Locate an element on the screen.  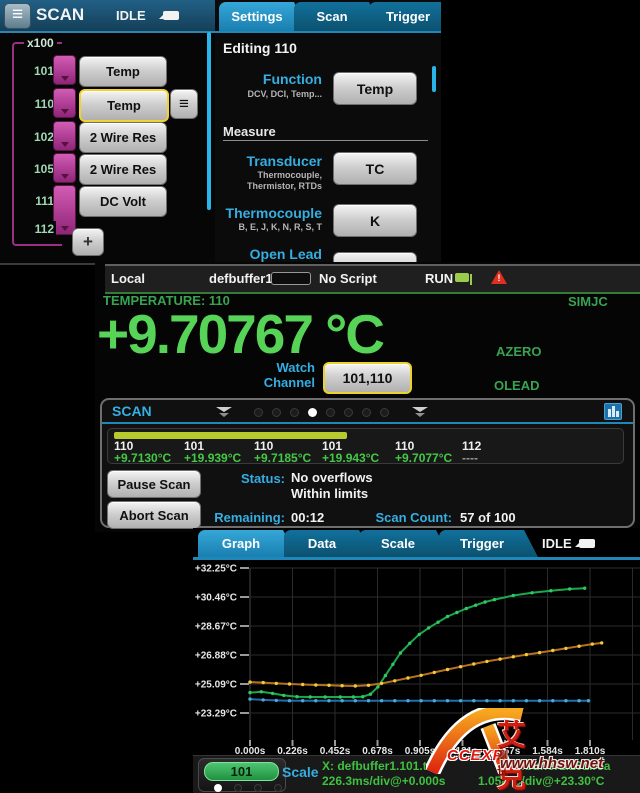
status-line-1: No overflows is located at coordinates (332, 477).